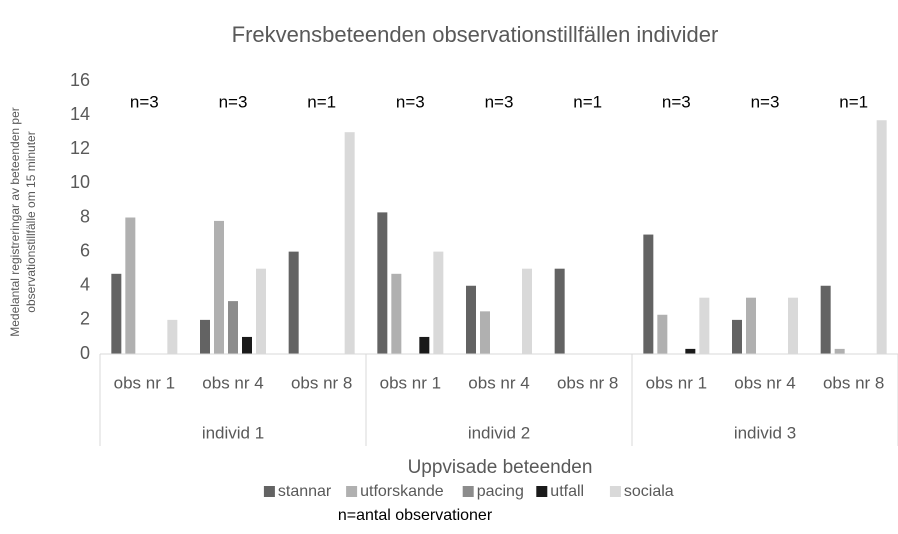 This screenshot has width=898, height=534. I want to click on group-label: individ 1, so click(233, 432).